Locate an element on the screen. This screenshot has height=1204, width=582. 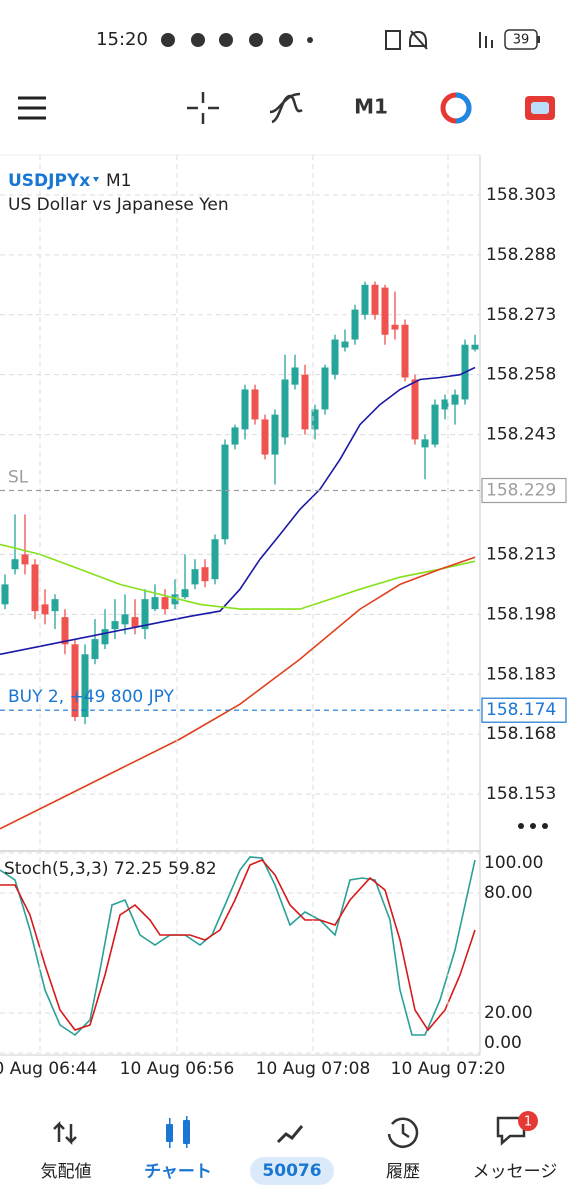
symbol-dropdown is located at coordinates (96, 179).